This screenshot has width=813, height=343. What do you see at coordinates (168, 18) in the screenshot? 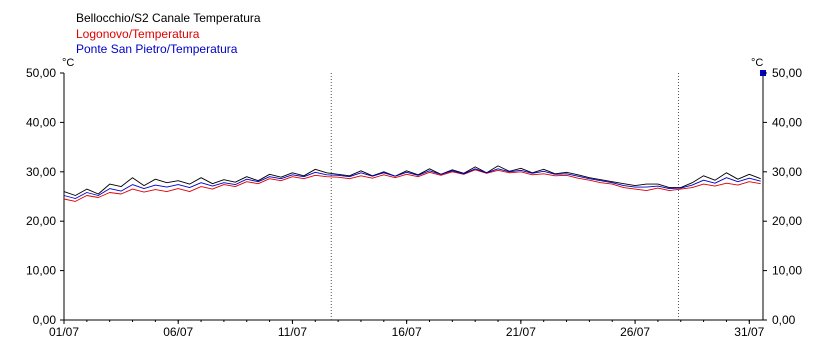
I see `legend-item-bellocchio: Bellocchio/S2 Canale Temperatura` at bounding box center [168, 18].